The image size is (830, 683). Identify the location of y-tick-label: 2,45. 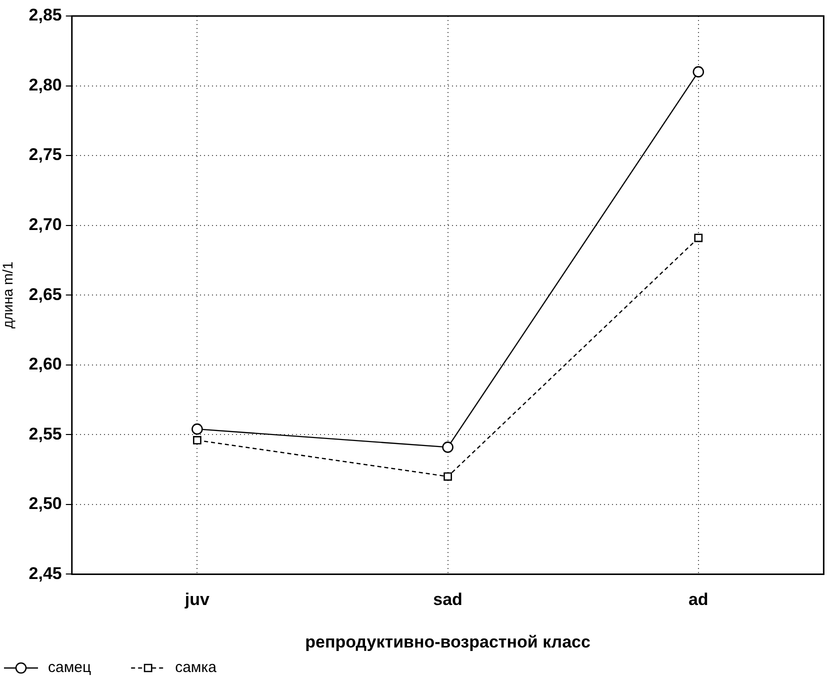
(45, 573).